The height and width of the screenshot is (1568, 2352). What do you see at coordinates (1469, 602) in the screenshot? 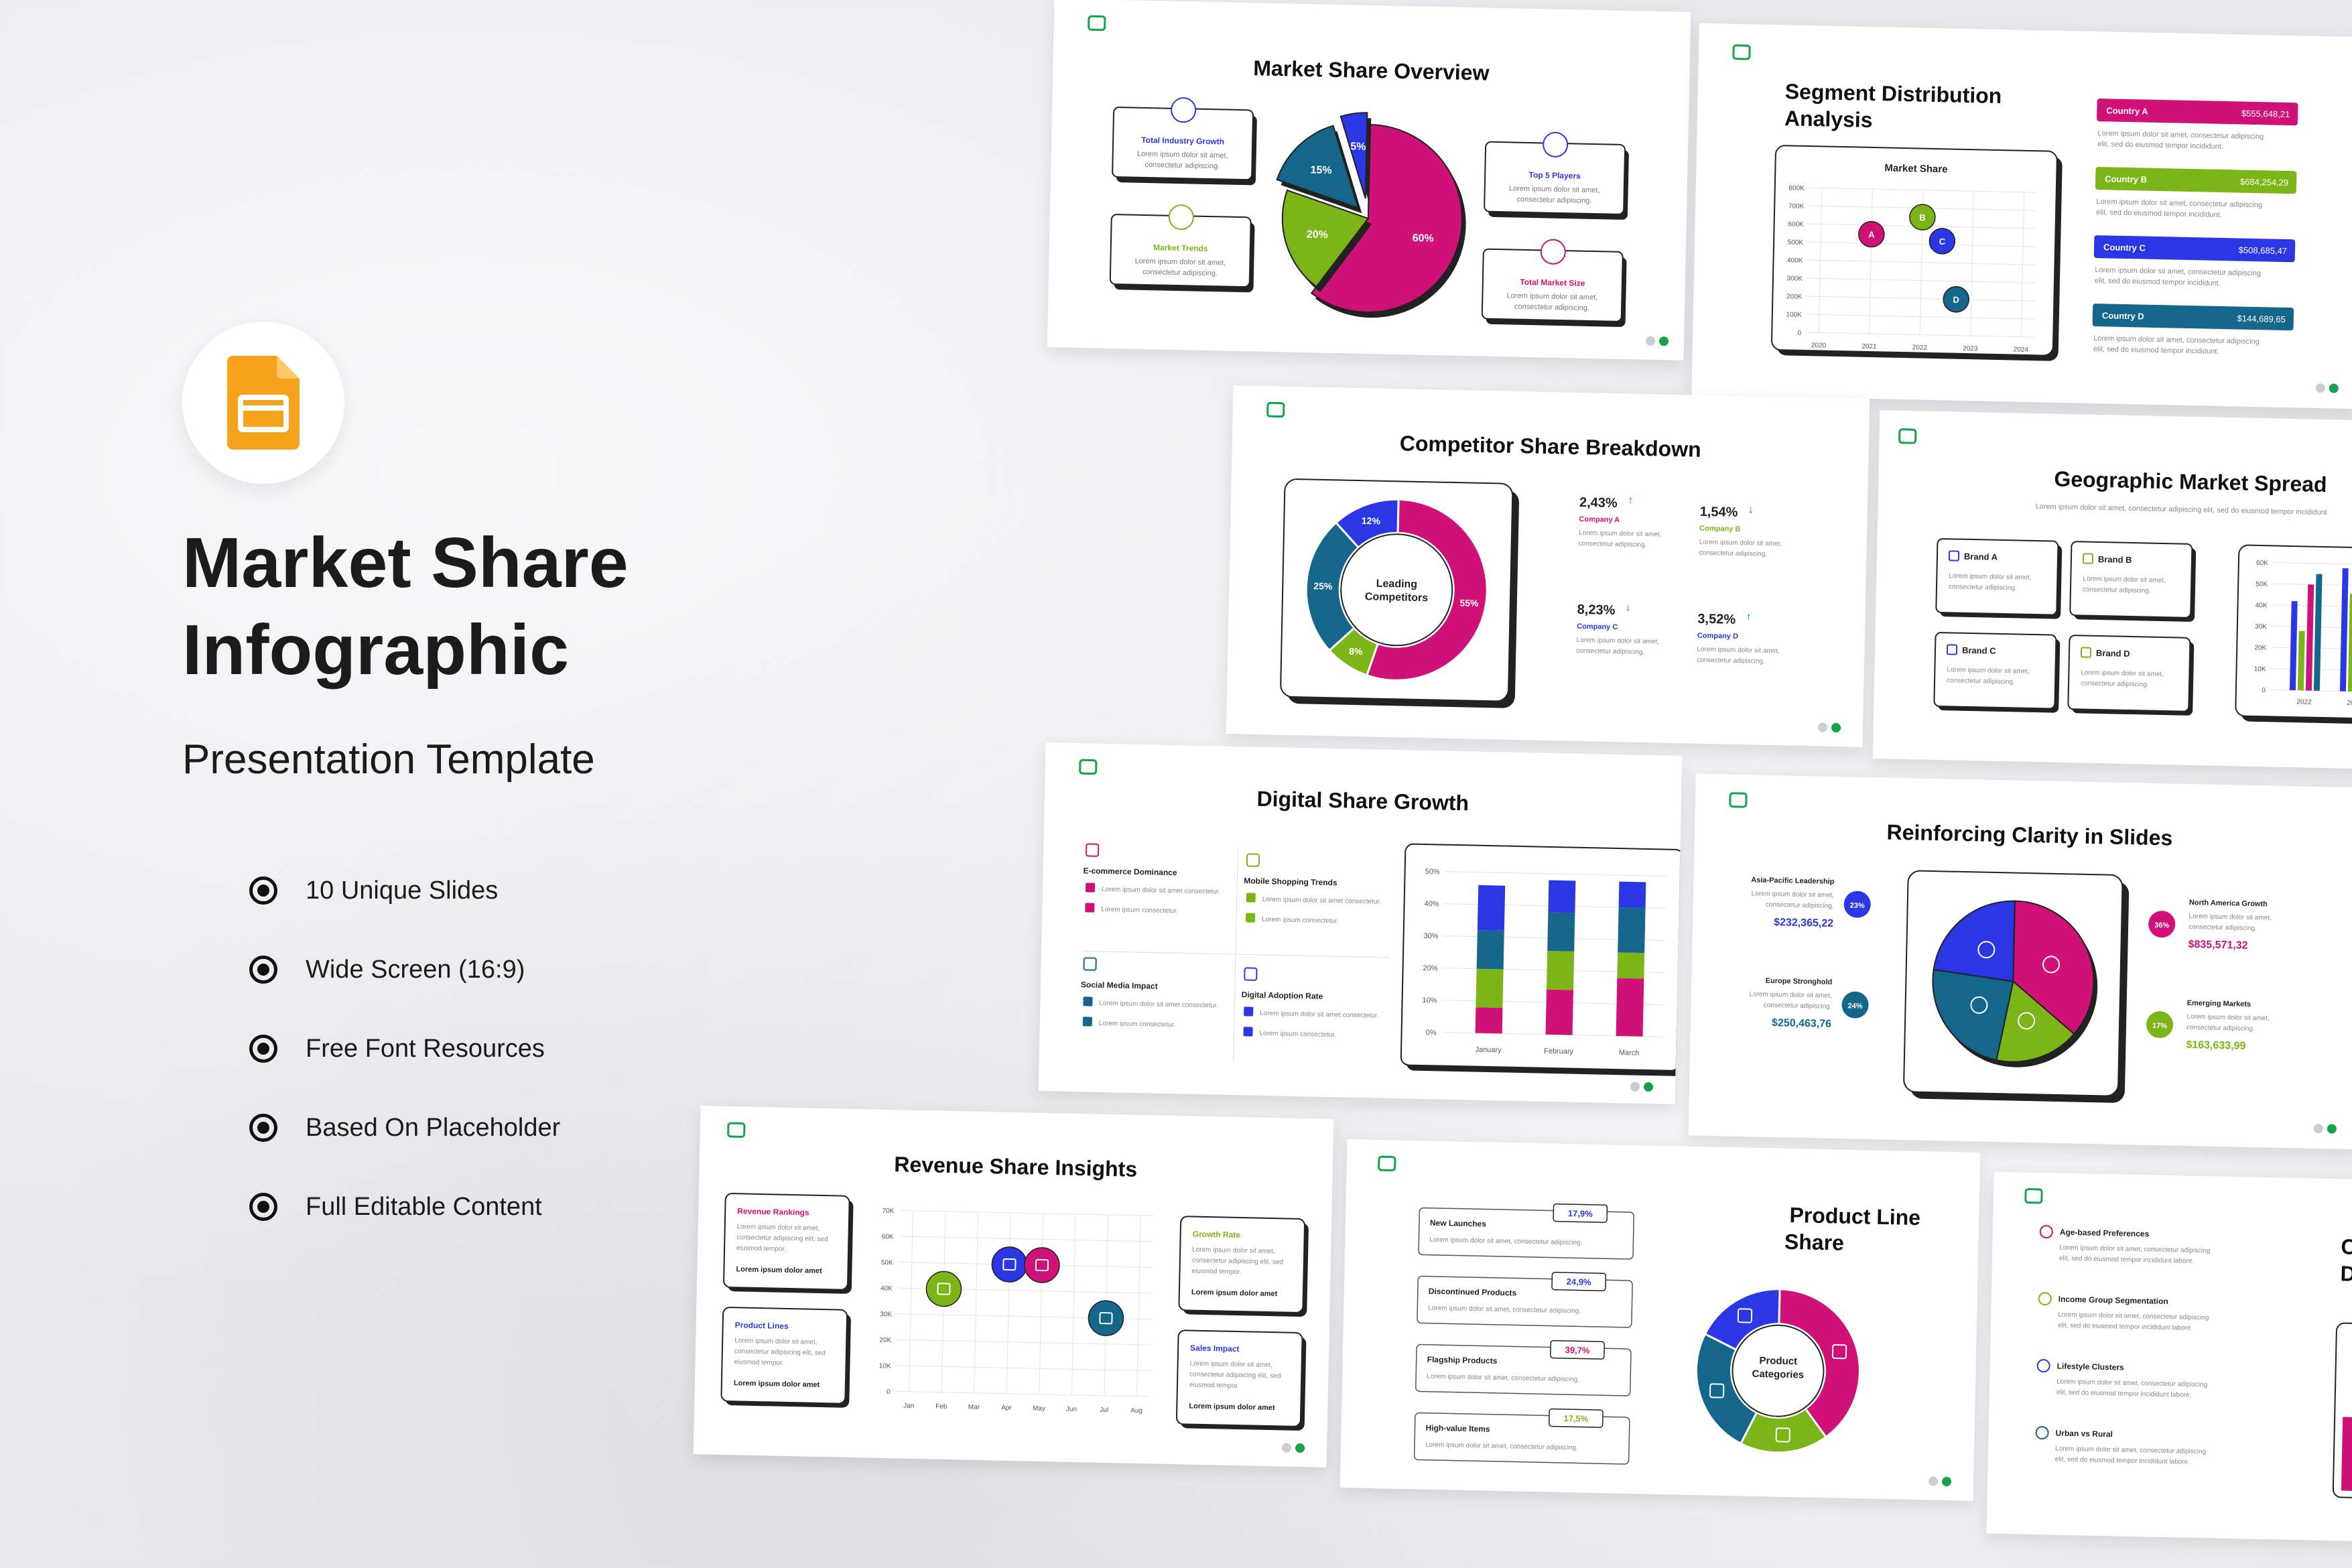
I see `donut-segment-label: 55%` at bounding box center [1469, 602].